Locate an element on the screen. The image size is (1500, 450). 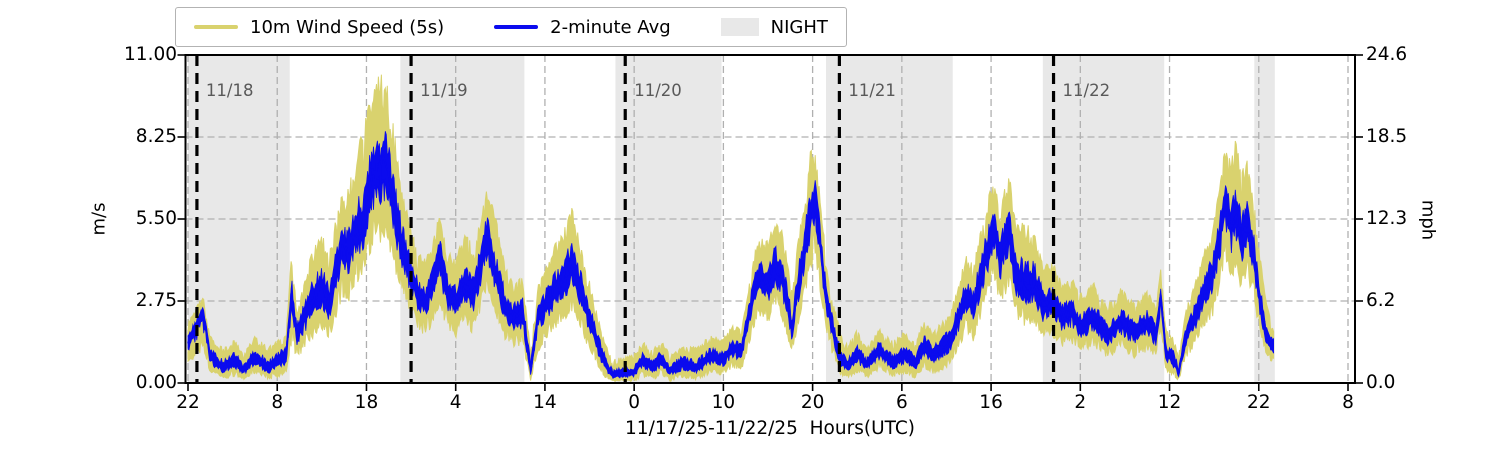
legend-label-avg: 2-minute Avg is located at coordinates (610, 27).